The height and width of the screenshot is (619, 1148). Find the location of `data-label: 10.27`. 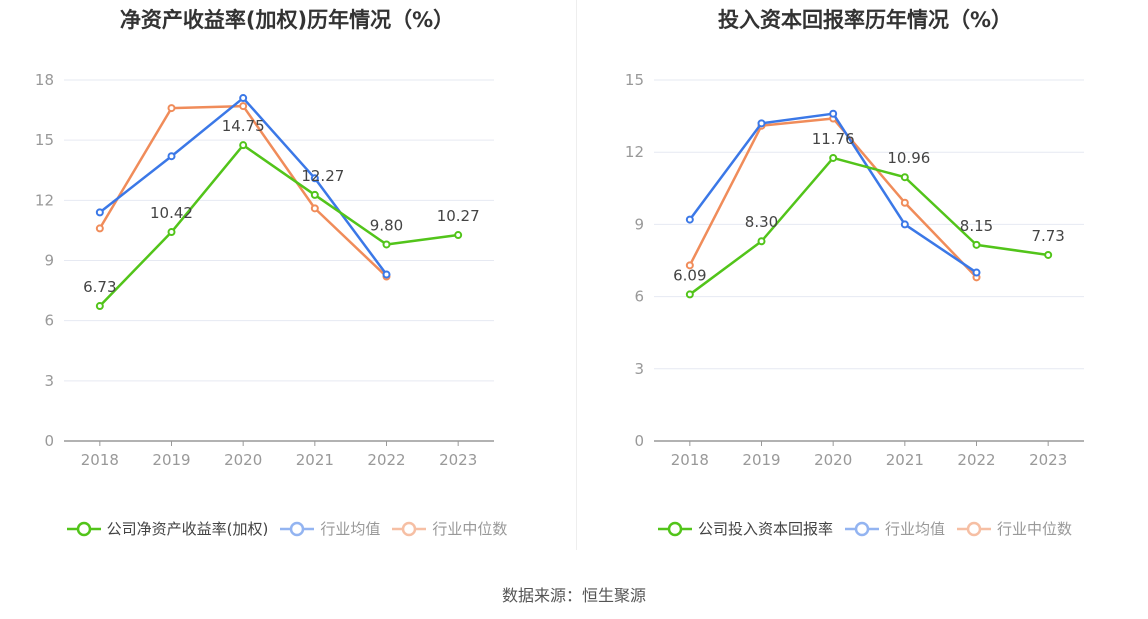

data-label: 10.27 is located at coordinates (458, 216).